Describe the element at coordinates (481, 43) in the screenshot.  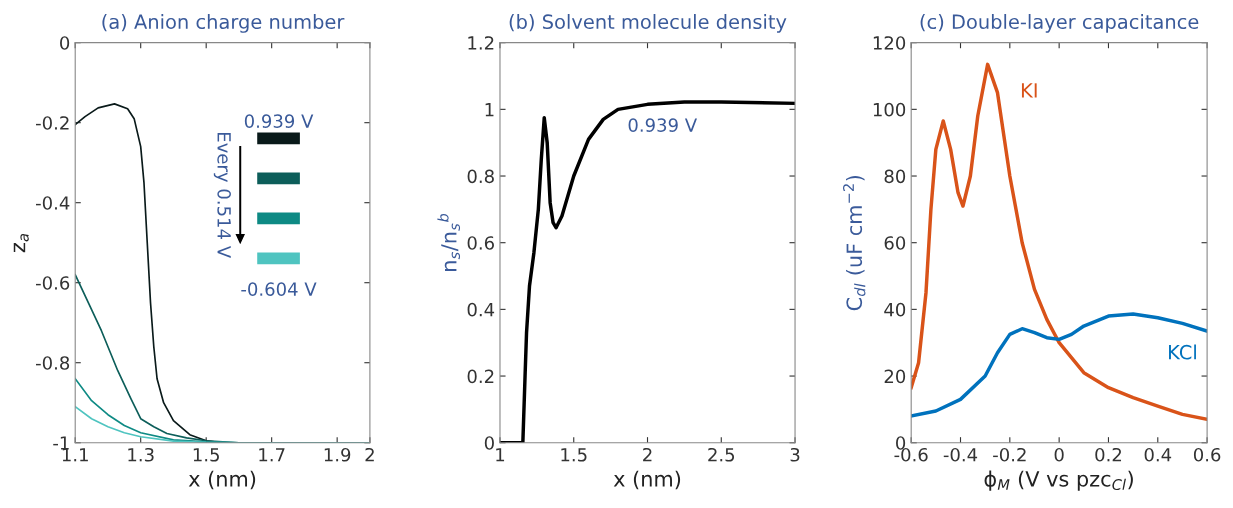
I see `y-tick-label: 1.2` at that location.